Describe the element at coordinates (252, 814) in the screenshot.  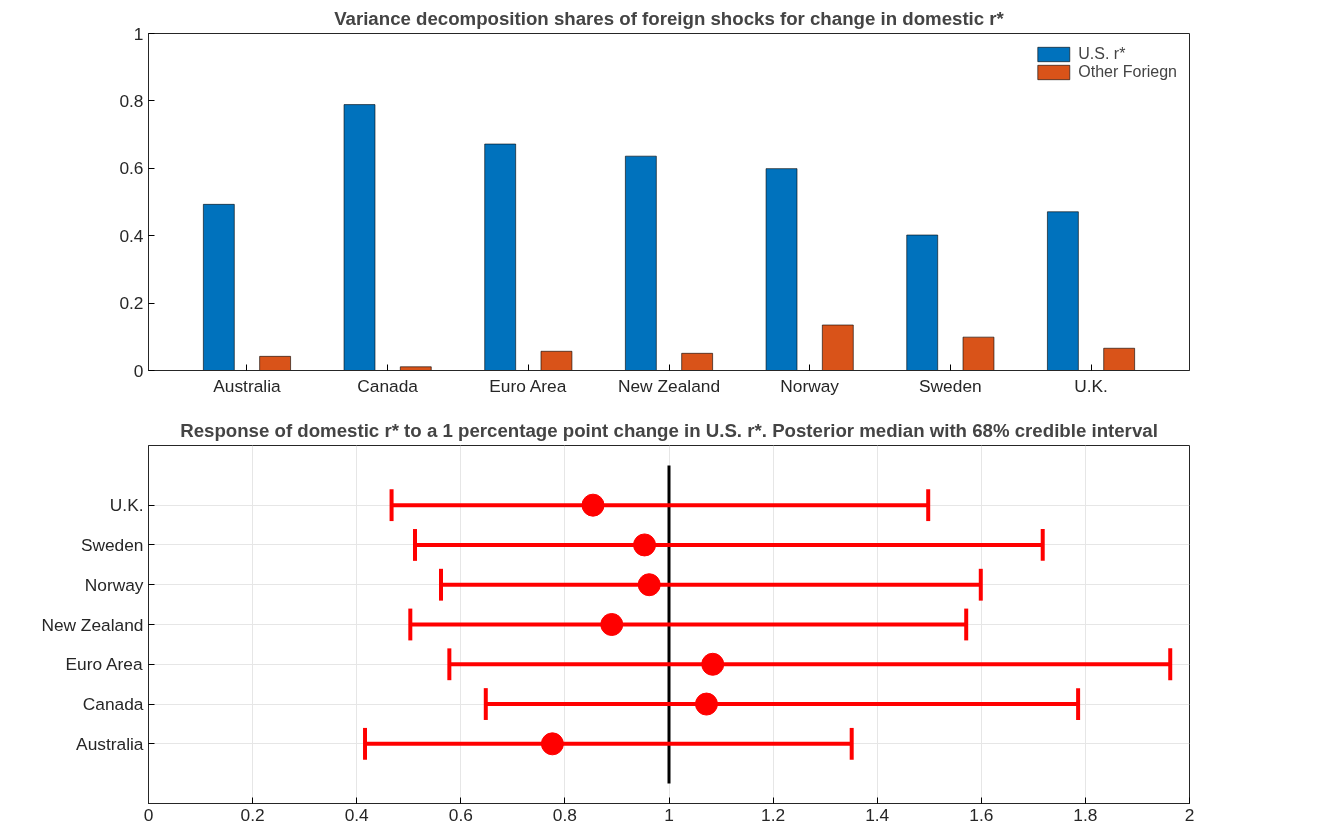
I see `x-tick-label: 0.2` at that location.